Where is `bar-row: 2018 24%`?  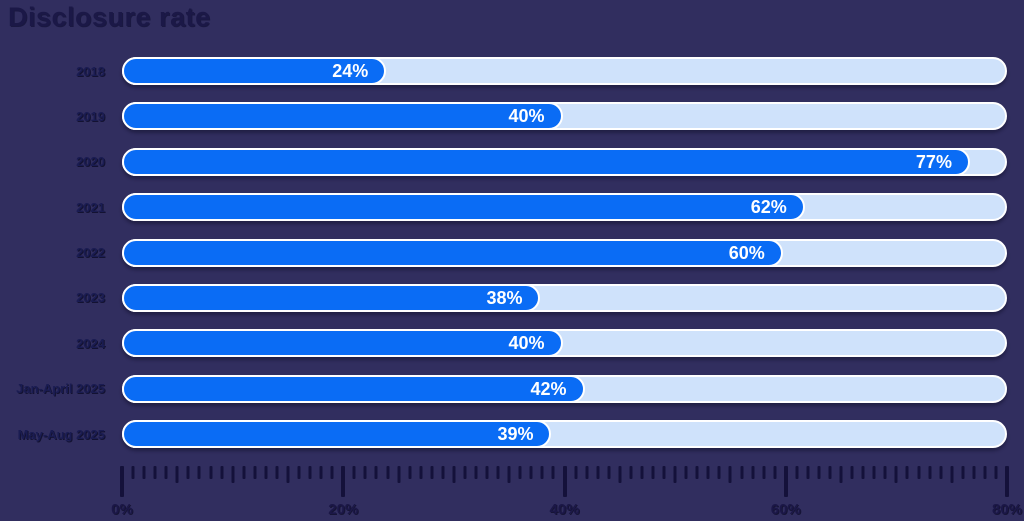 bar-row: 2018 24% is located at coordinates (505, 71).